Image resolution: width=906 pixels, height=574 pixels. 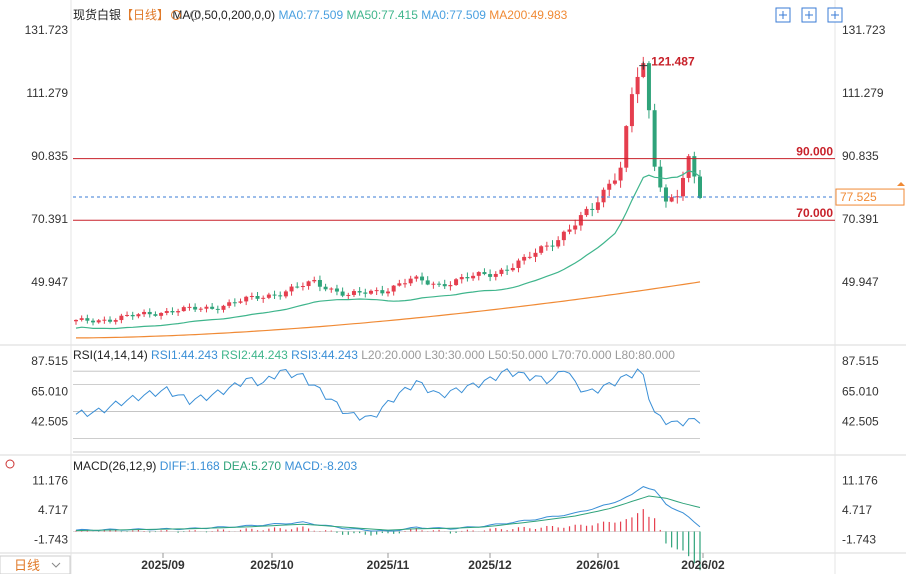 I want to click on last-price-label: 77.525, so click(x=858, y=197).